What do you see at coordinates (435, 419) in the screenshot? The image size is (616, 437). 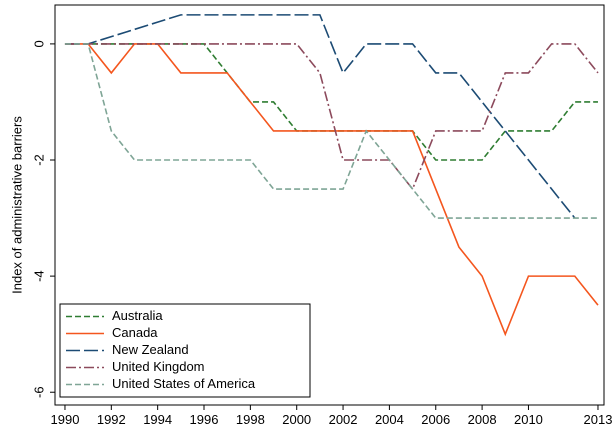 I see `x-tick-label: 2006` at bounding box center [435, 419].